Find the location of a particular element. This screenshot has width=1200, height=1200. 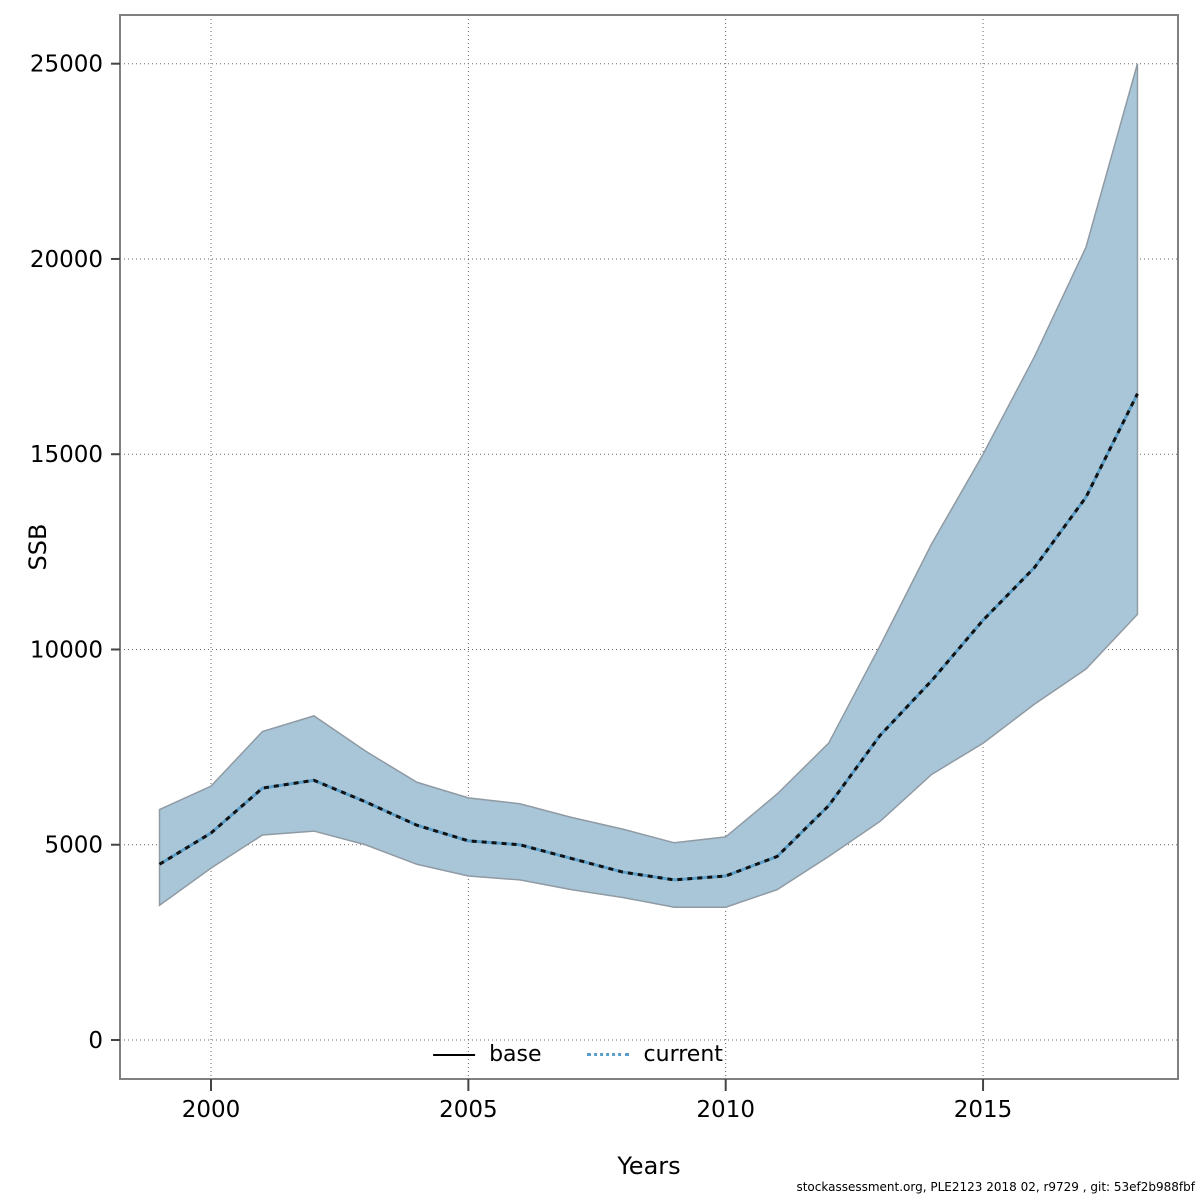

x-tick-label: 2000 is located at coordinates (211, 1110).